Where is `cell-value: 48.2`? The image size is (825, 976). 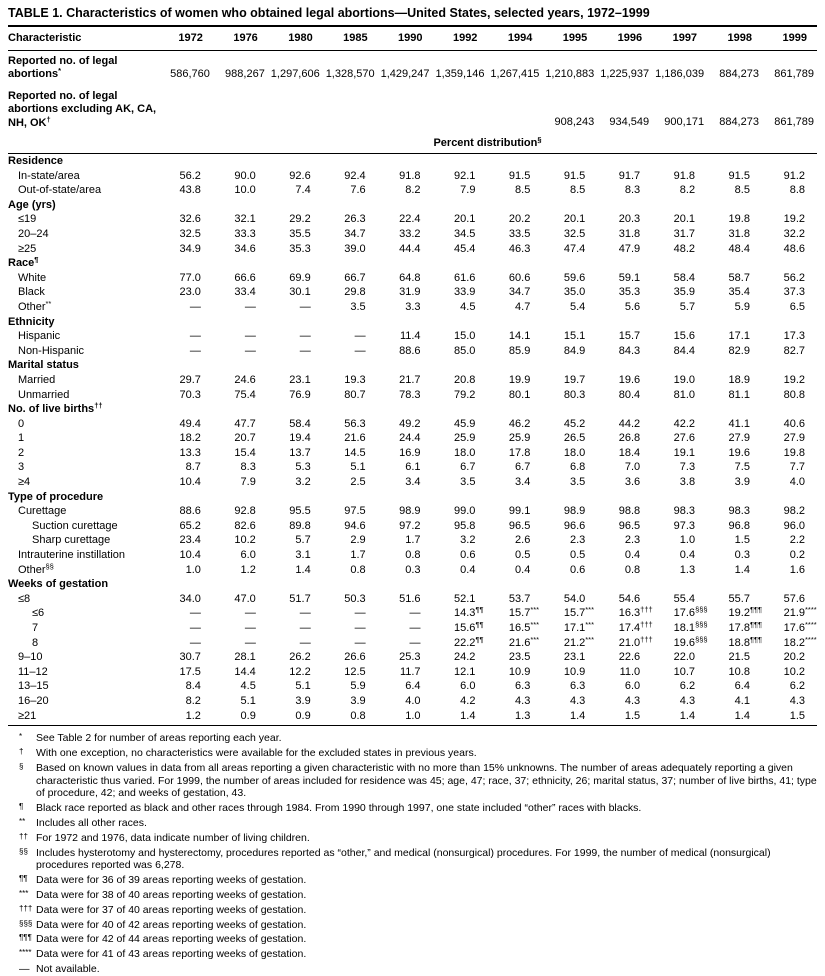
cell-value: 48.2 is located at coordinates (684, 248).